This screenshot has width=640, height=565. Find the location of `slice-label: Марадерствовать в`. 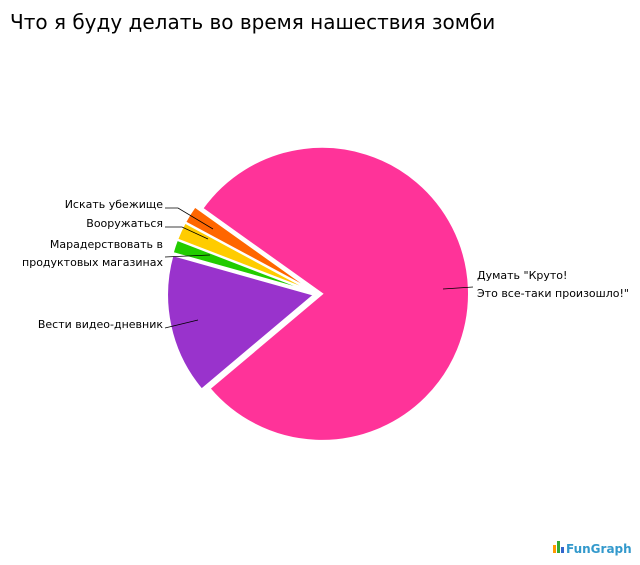

slice-label: Марадерствовать в is located at coordinates (106, 244).